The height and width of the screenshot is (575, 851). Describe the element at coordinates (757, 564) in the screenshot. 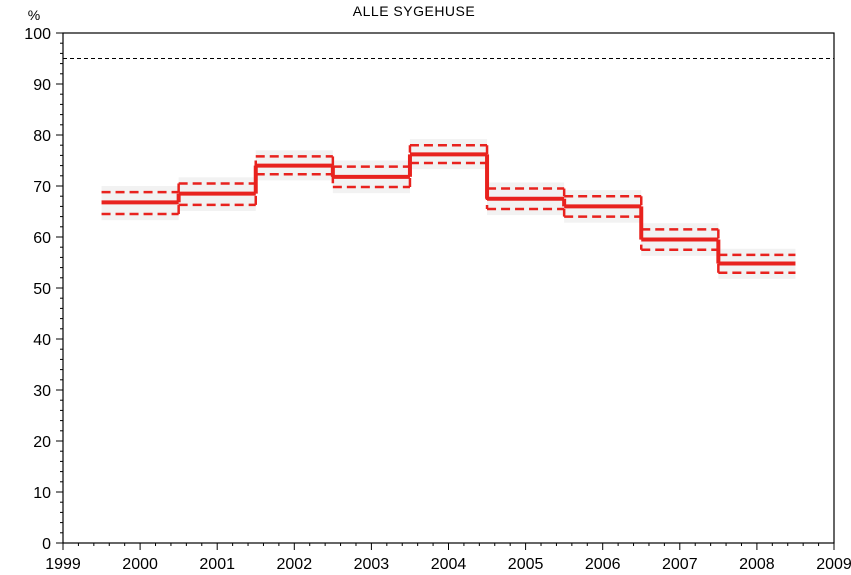

I see `x-tick-label: 2008` at that location.